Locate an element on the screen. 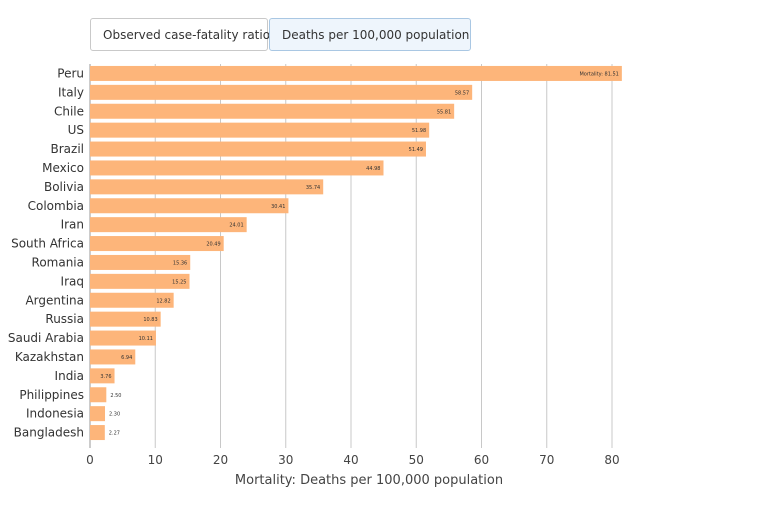  data-label: 35.74 is located at coordinates (313, 188).